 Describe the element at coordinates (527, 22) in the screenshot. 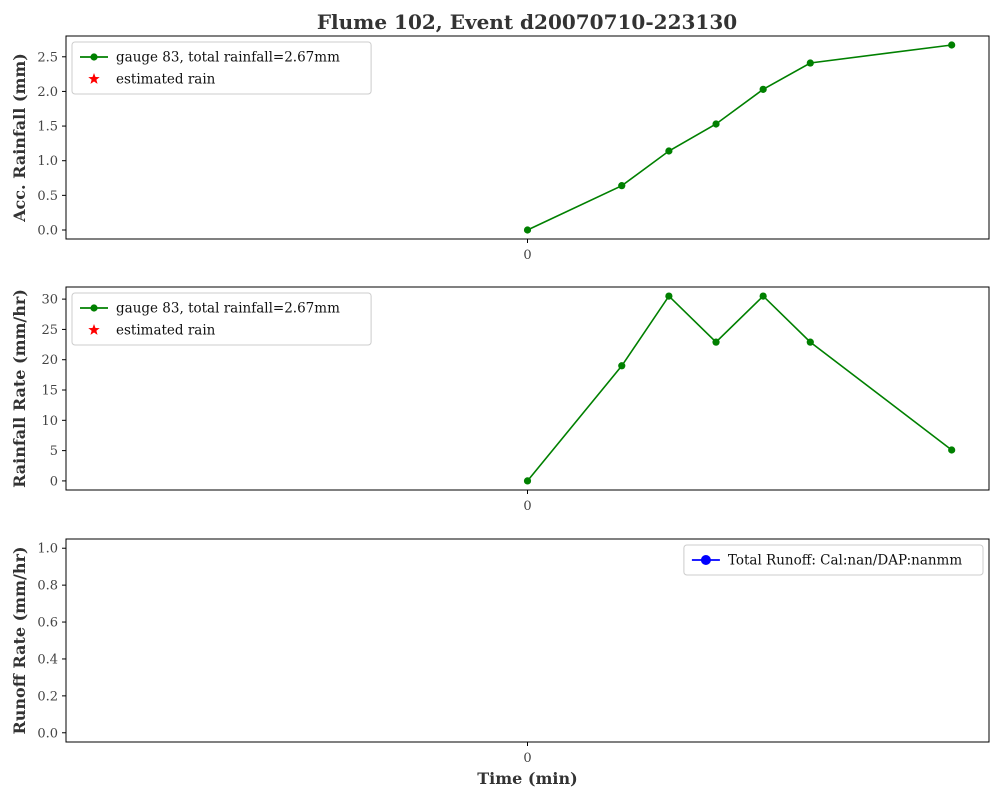

I see `figure-title: Flume 102, Event d20070710-223130` at that location.